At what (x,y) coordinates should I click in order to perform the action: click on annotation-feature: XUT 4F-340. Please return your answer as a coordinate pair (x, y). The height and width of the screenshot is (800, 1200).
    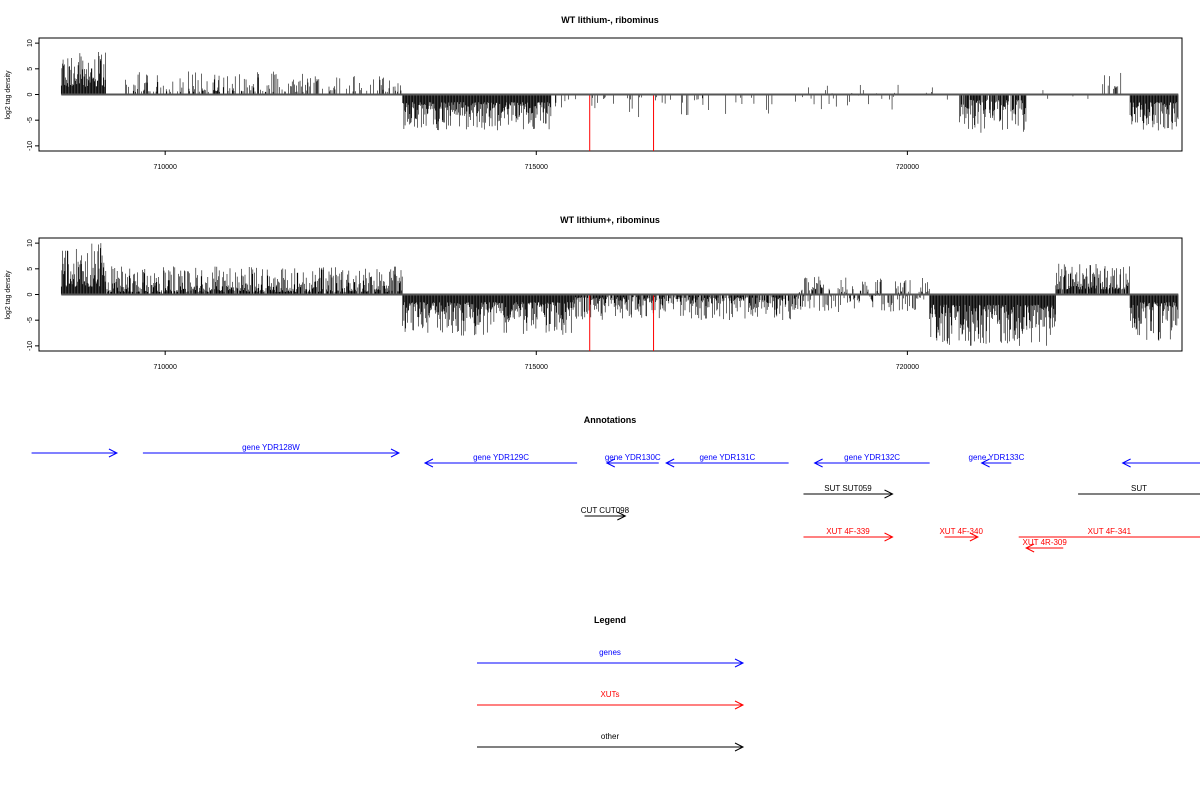
    Looking at the image, I should click on (961, 534).